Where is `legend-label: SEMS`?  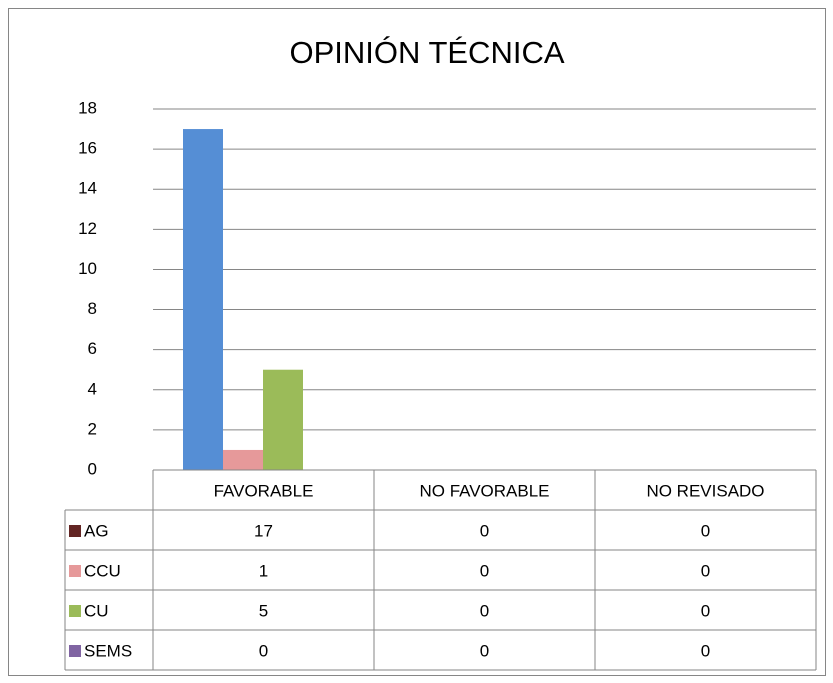
legend-label: SEMS is located at coordinates (108, 650).